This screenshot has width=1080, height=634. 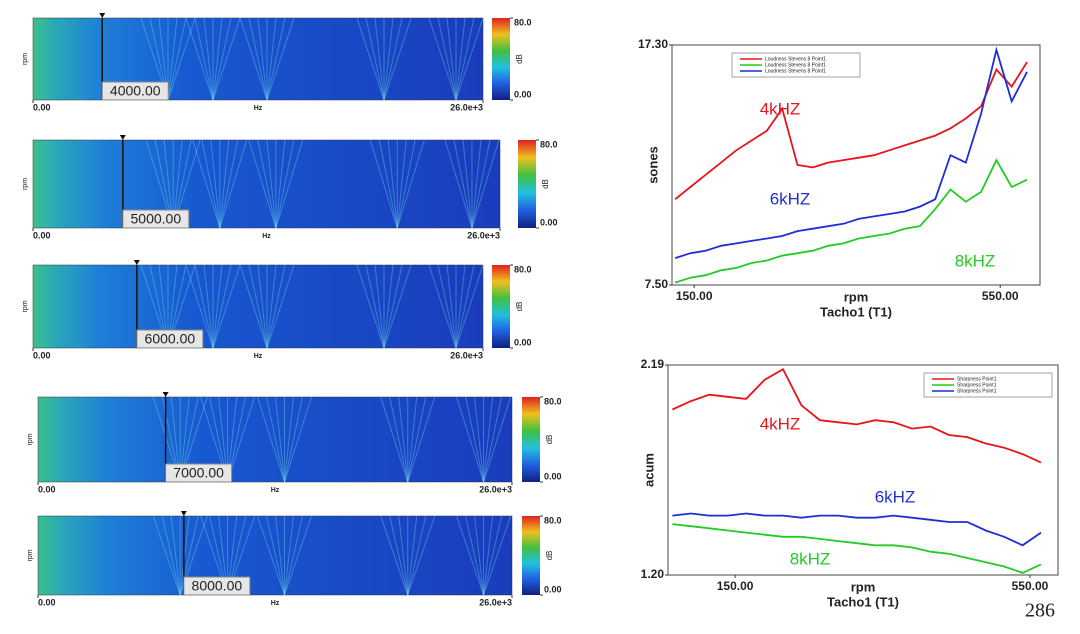 I want to click on marker-label: 8000.00, so click(x=217, y=586).